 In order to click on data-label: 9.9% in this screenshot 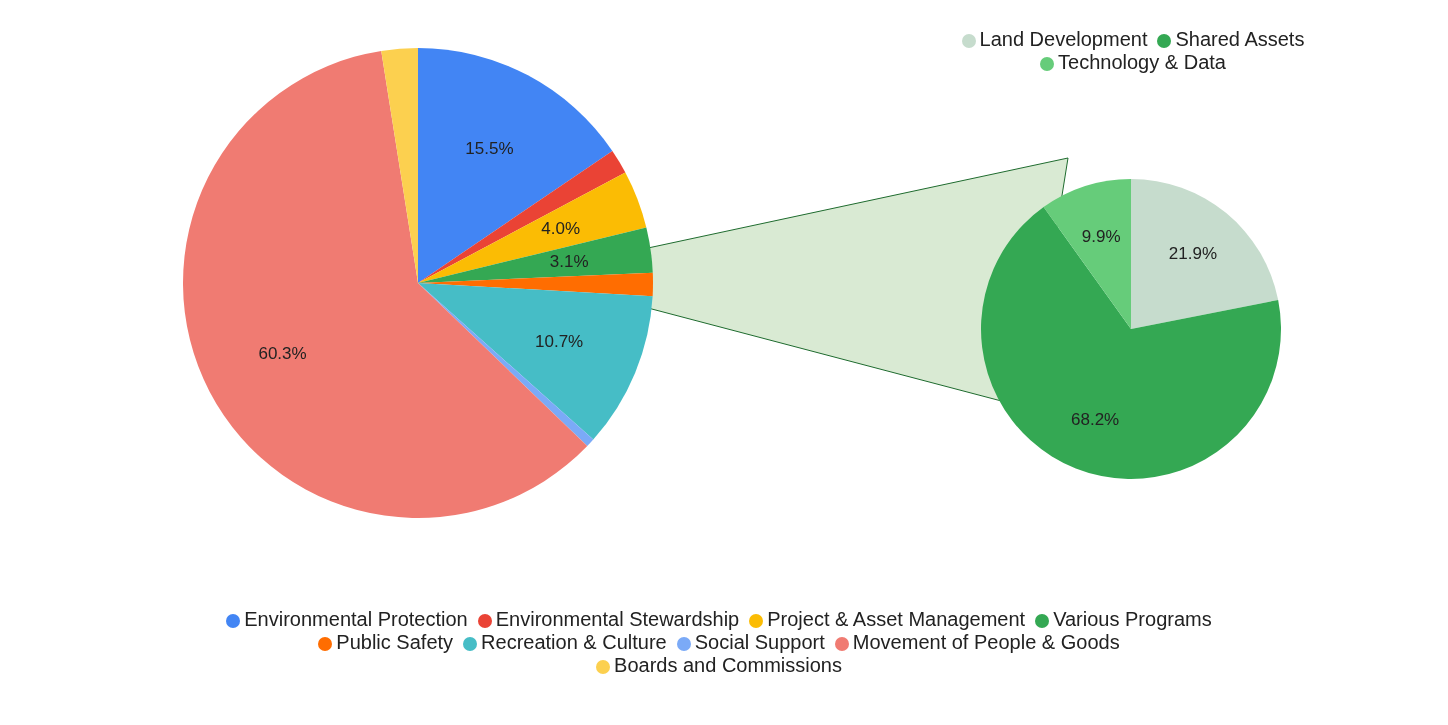, I will do `click(1101, 236)`.